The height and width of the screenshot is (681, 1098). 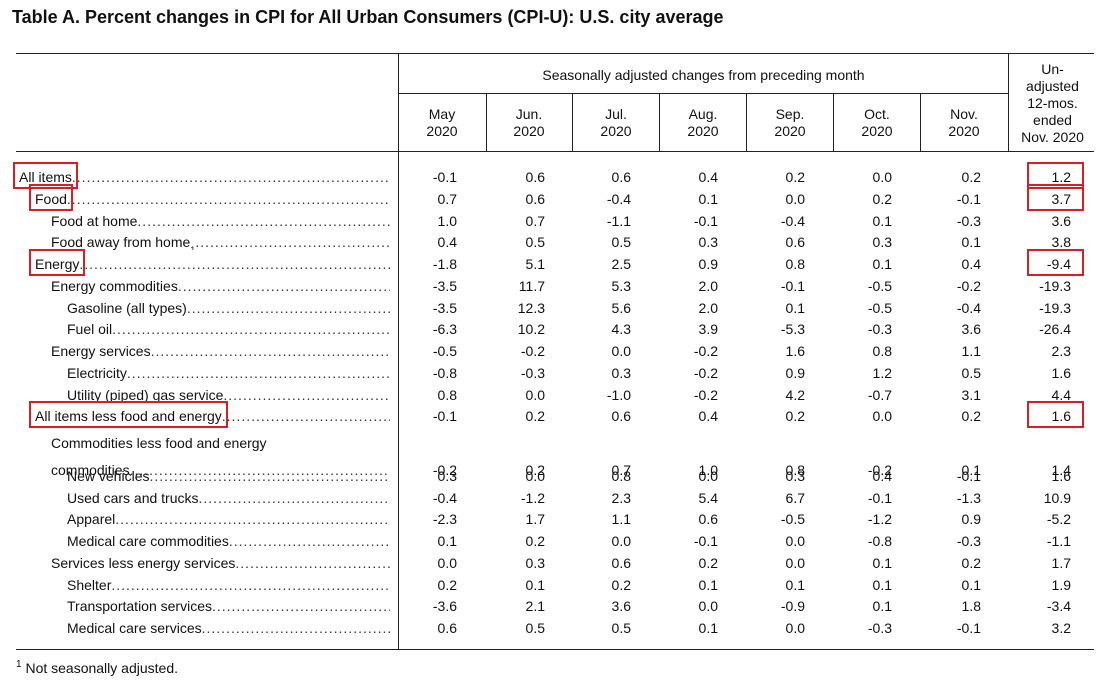 I want to click on row-label: Energy commodities, so click(x=195, y=283).